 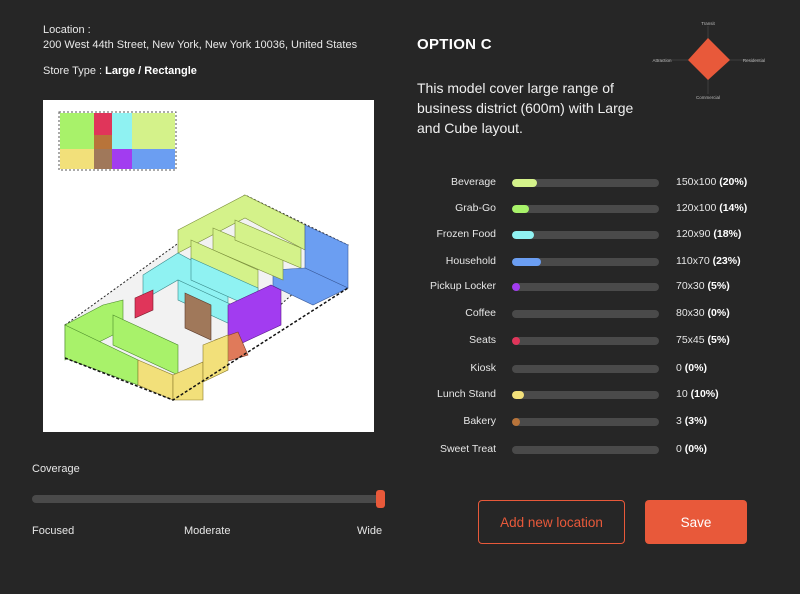 I want to click on category-name: Kiosk, so click(x=483, y=368).